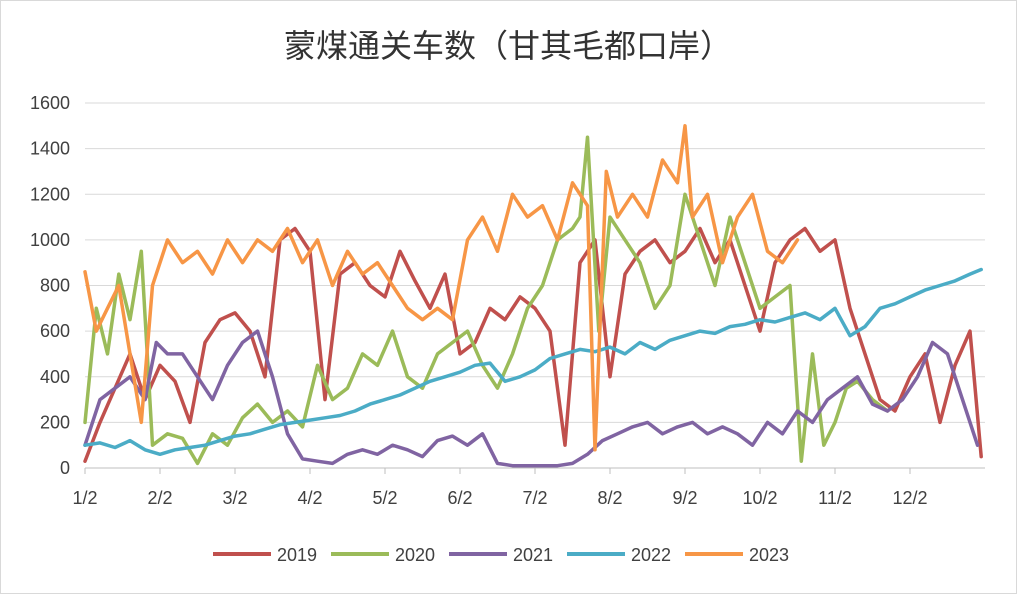 Image resolution: width=1017 pixels, height=594 pixels. What do you see at coordinates (384, 498) in the screenshot?
I see `x-tick-label: 5/2` at bounding box center [384, 498].